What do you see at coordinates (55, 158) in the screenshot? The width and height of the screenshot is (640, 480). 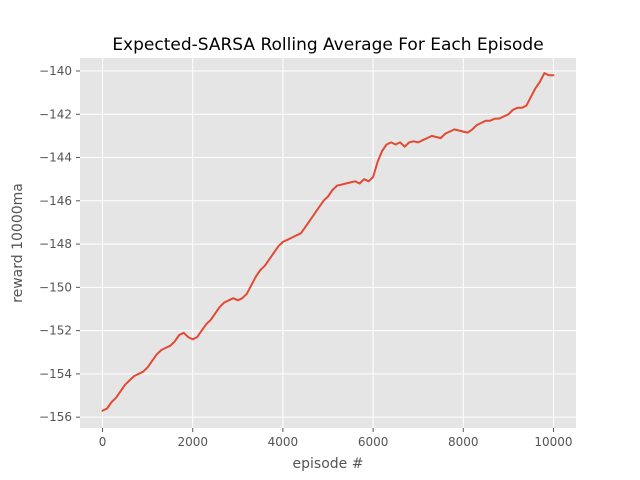 I see `y-tick-label: −144` at bounding box center [55, 158].